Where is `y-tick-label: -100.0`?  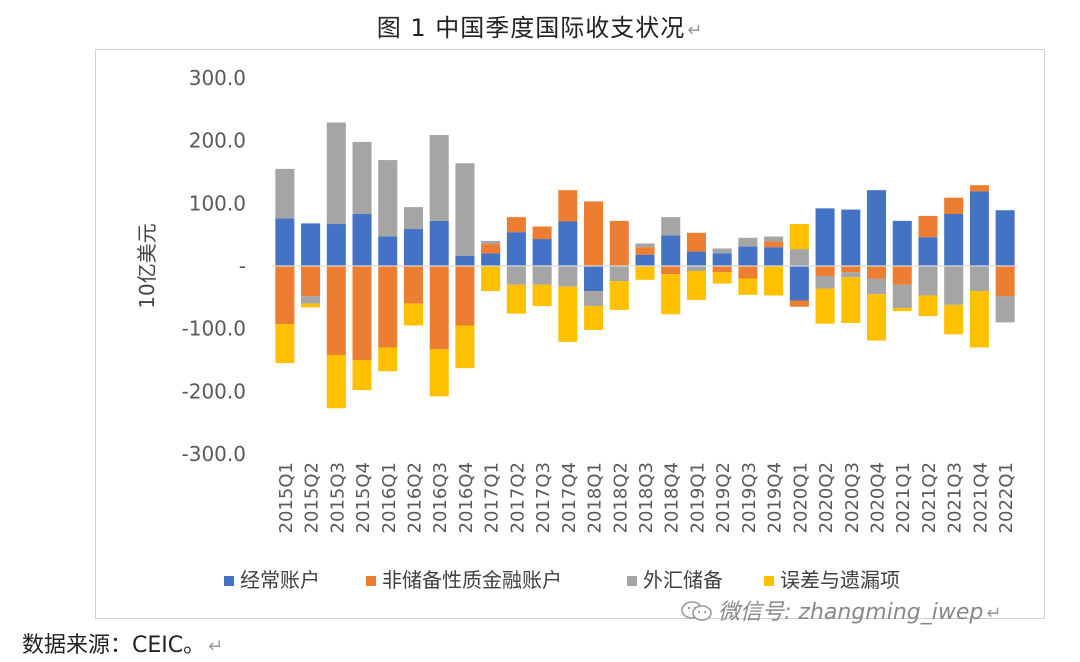
y-tick-label: -100.0 is located at coordinates (214, 329).